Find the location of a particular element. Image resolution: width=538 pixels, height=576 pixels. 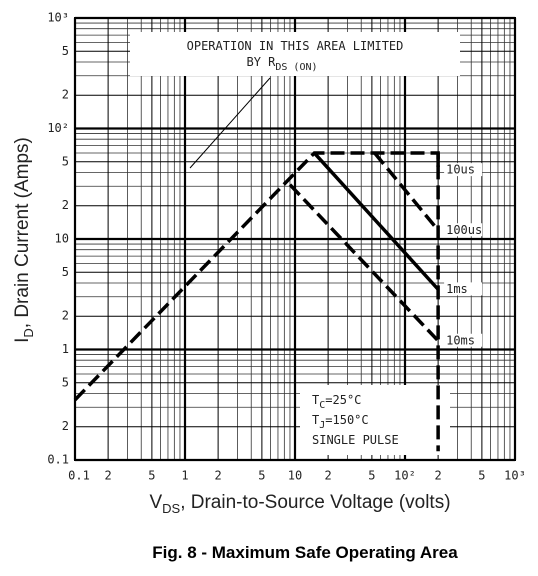

condition-main: SINGLE PULSE is located at coordinates (355, 440).